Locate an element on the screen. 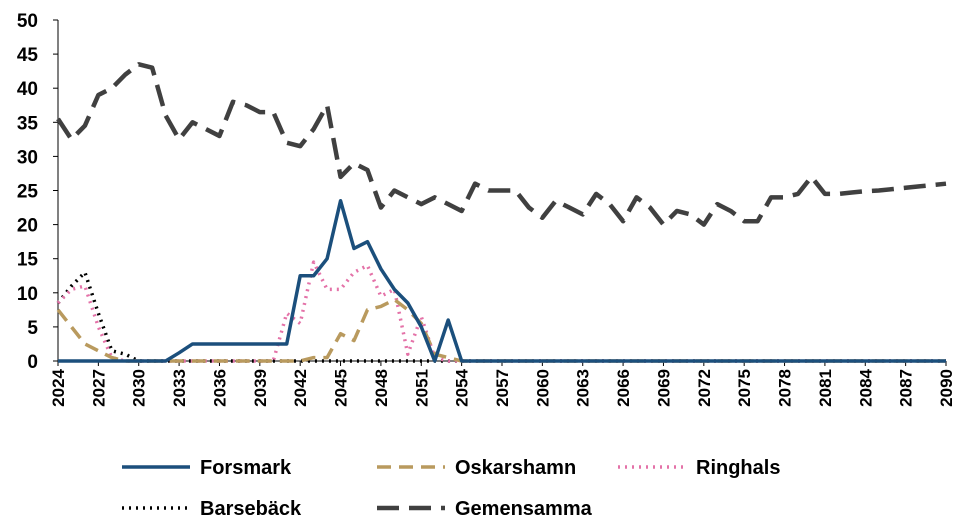  y-tick-label: 20 is located at coordinates (27, 226).